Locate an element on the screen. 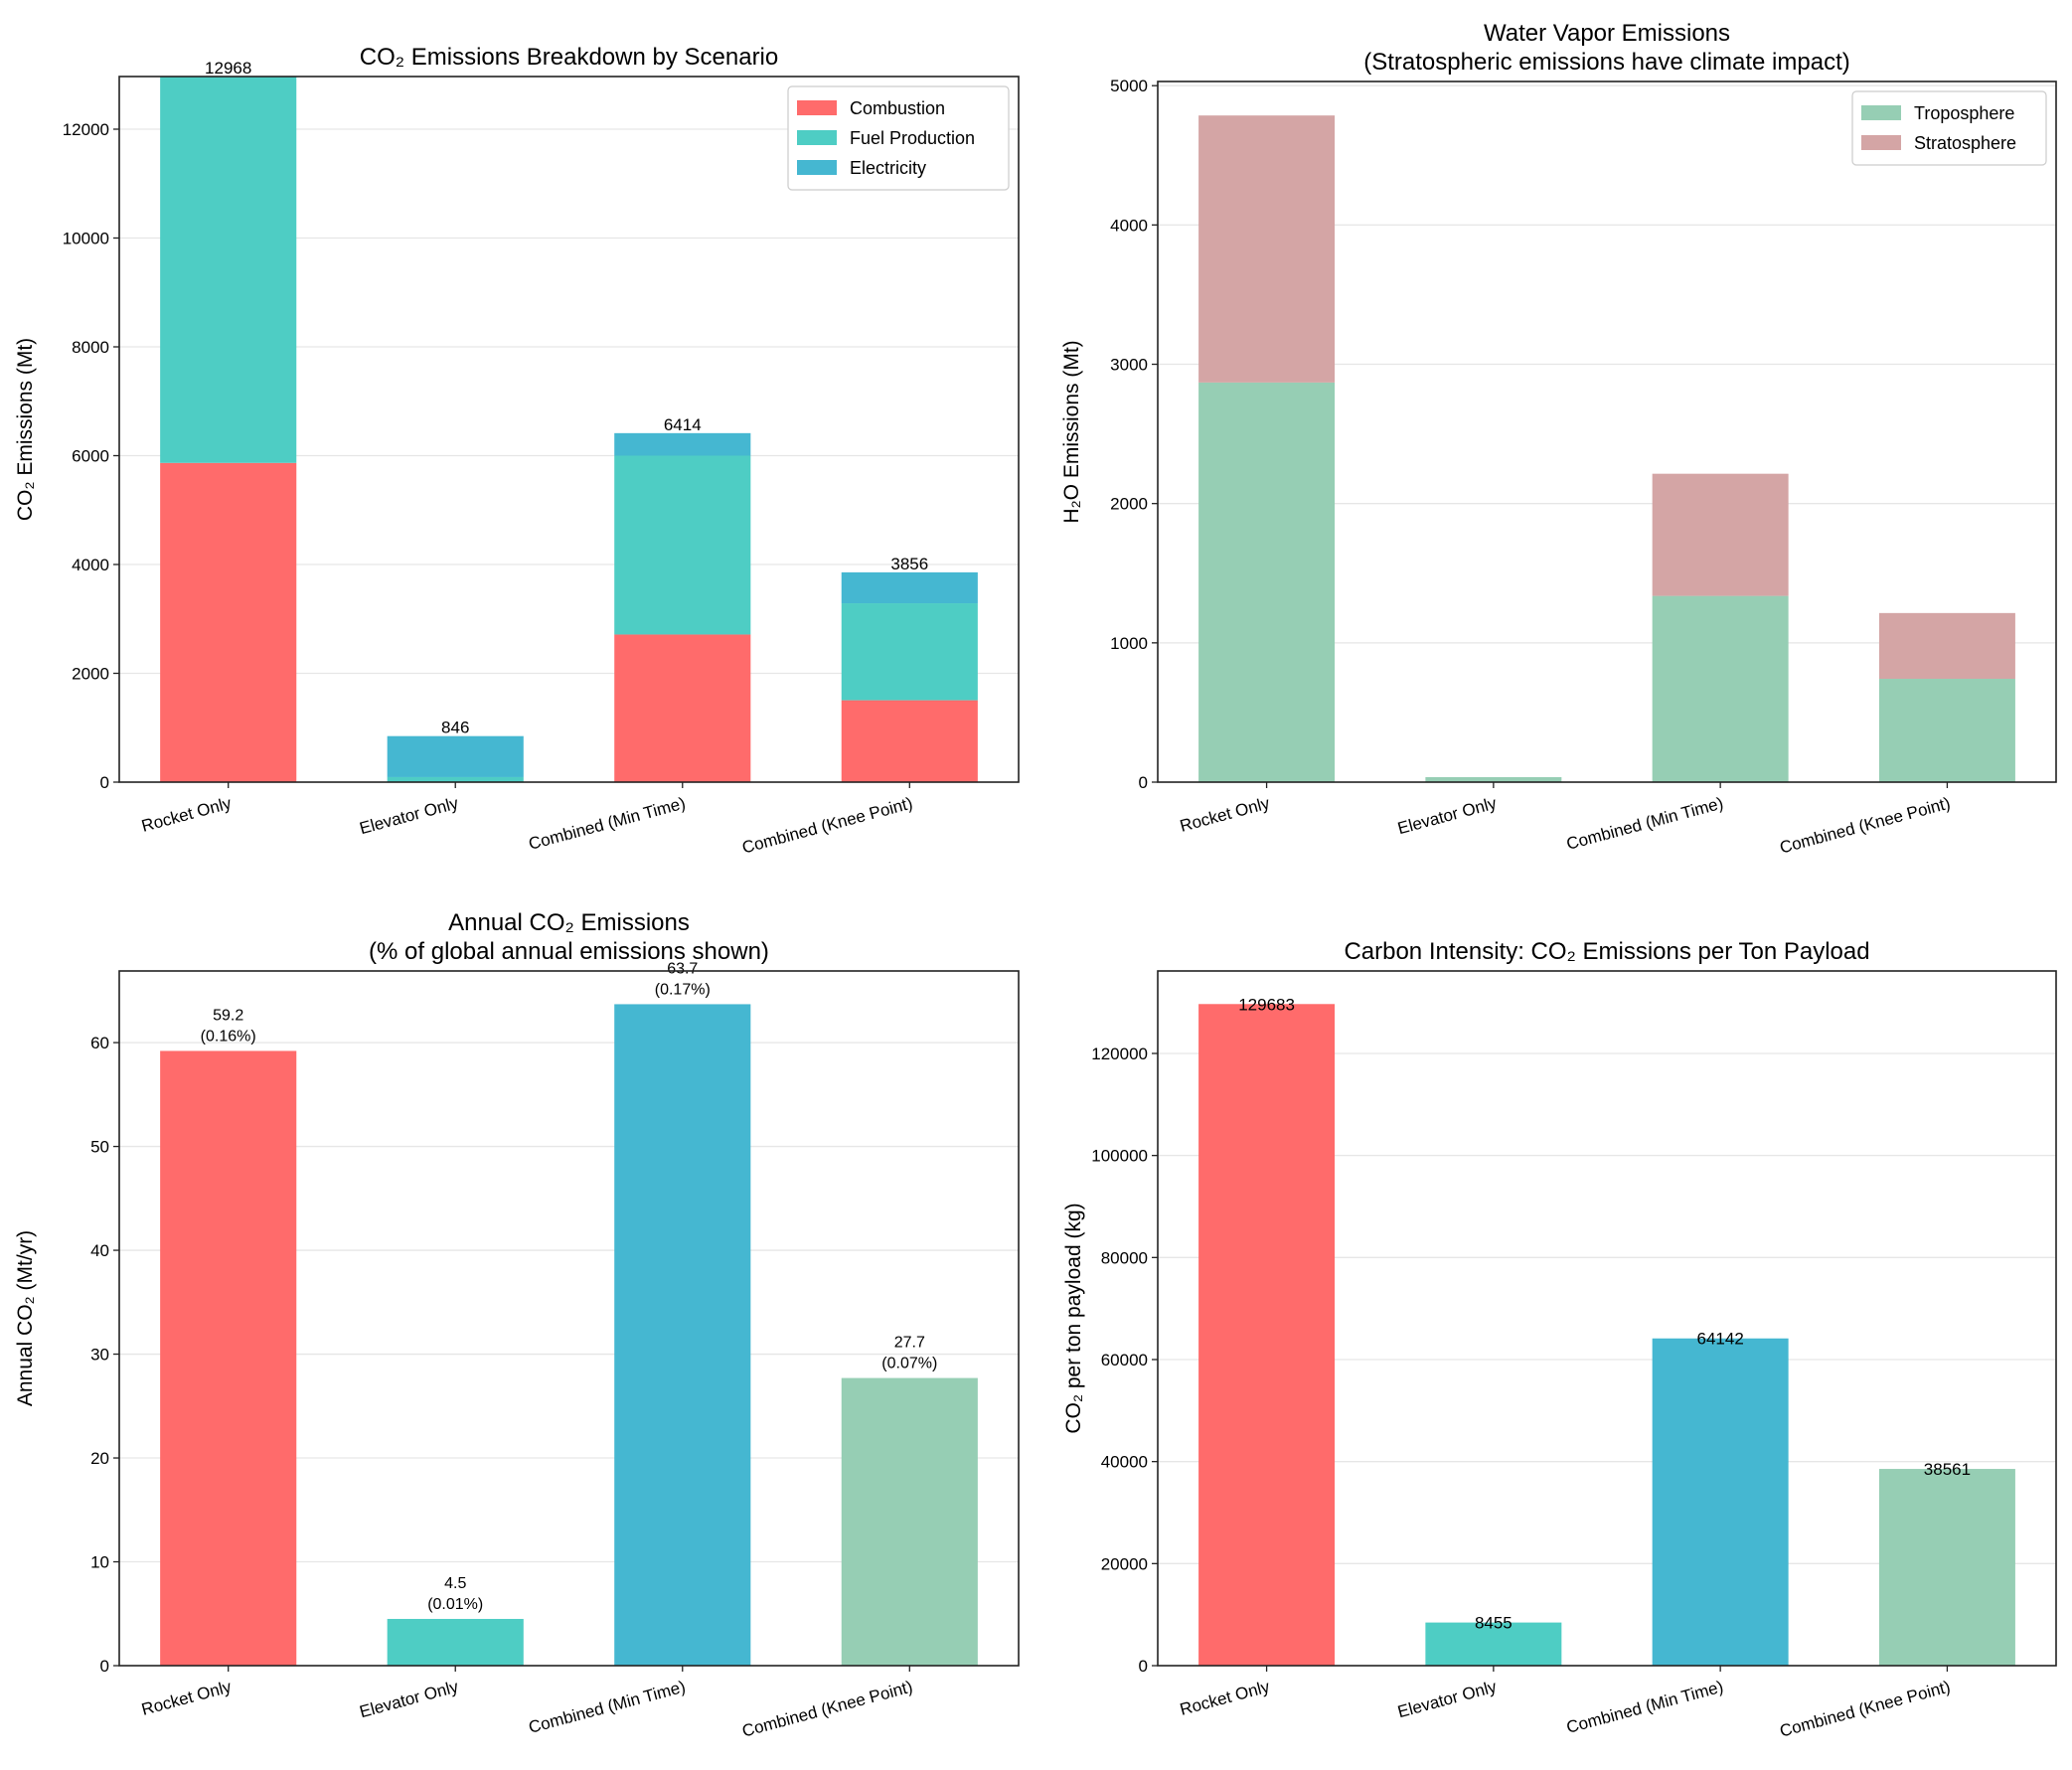 The width and height of the screenshot is (2072, 1770). percent-label: (0.07%) is located at coordinates (909, 1364).